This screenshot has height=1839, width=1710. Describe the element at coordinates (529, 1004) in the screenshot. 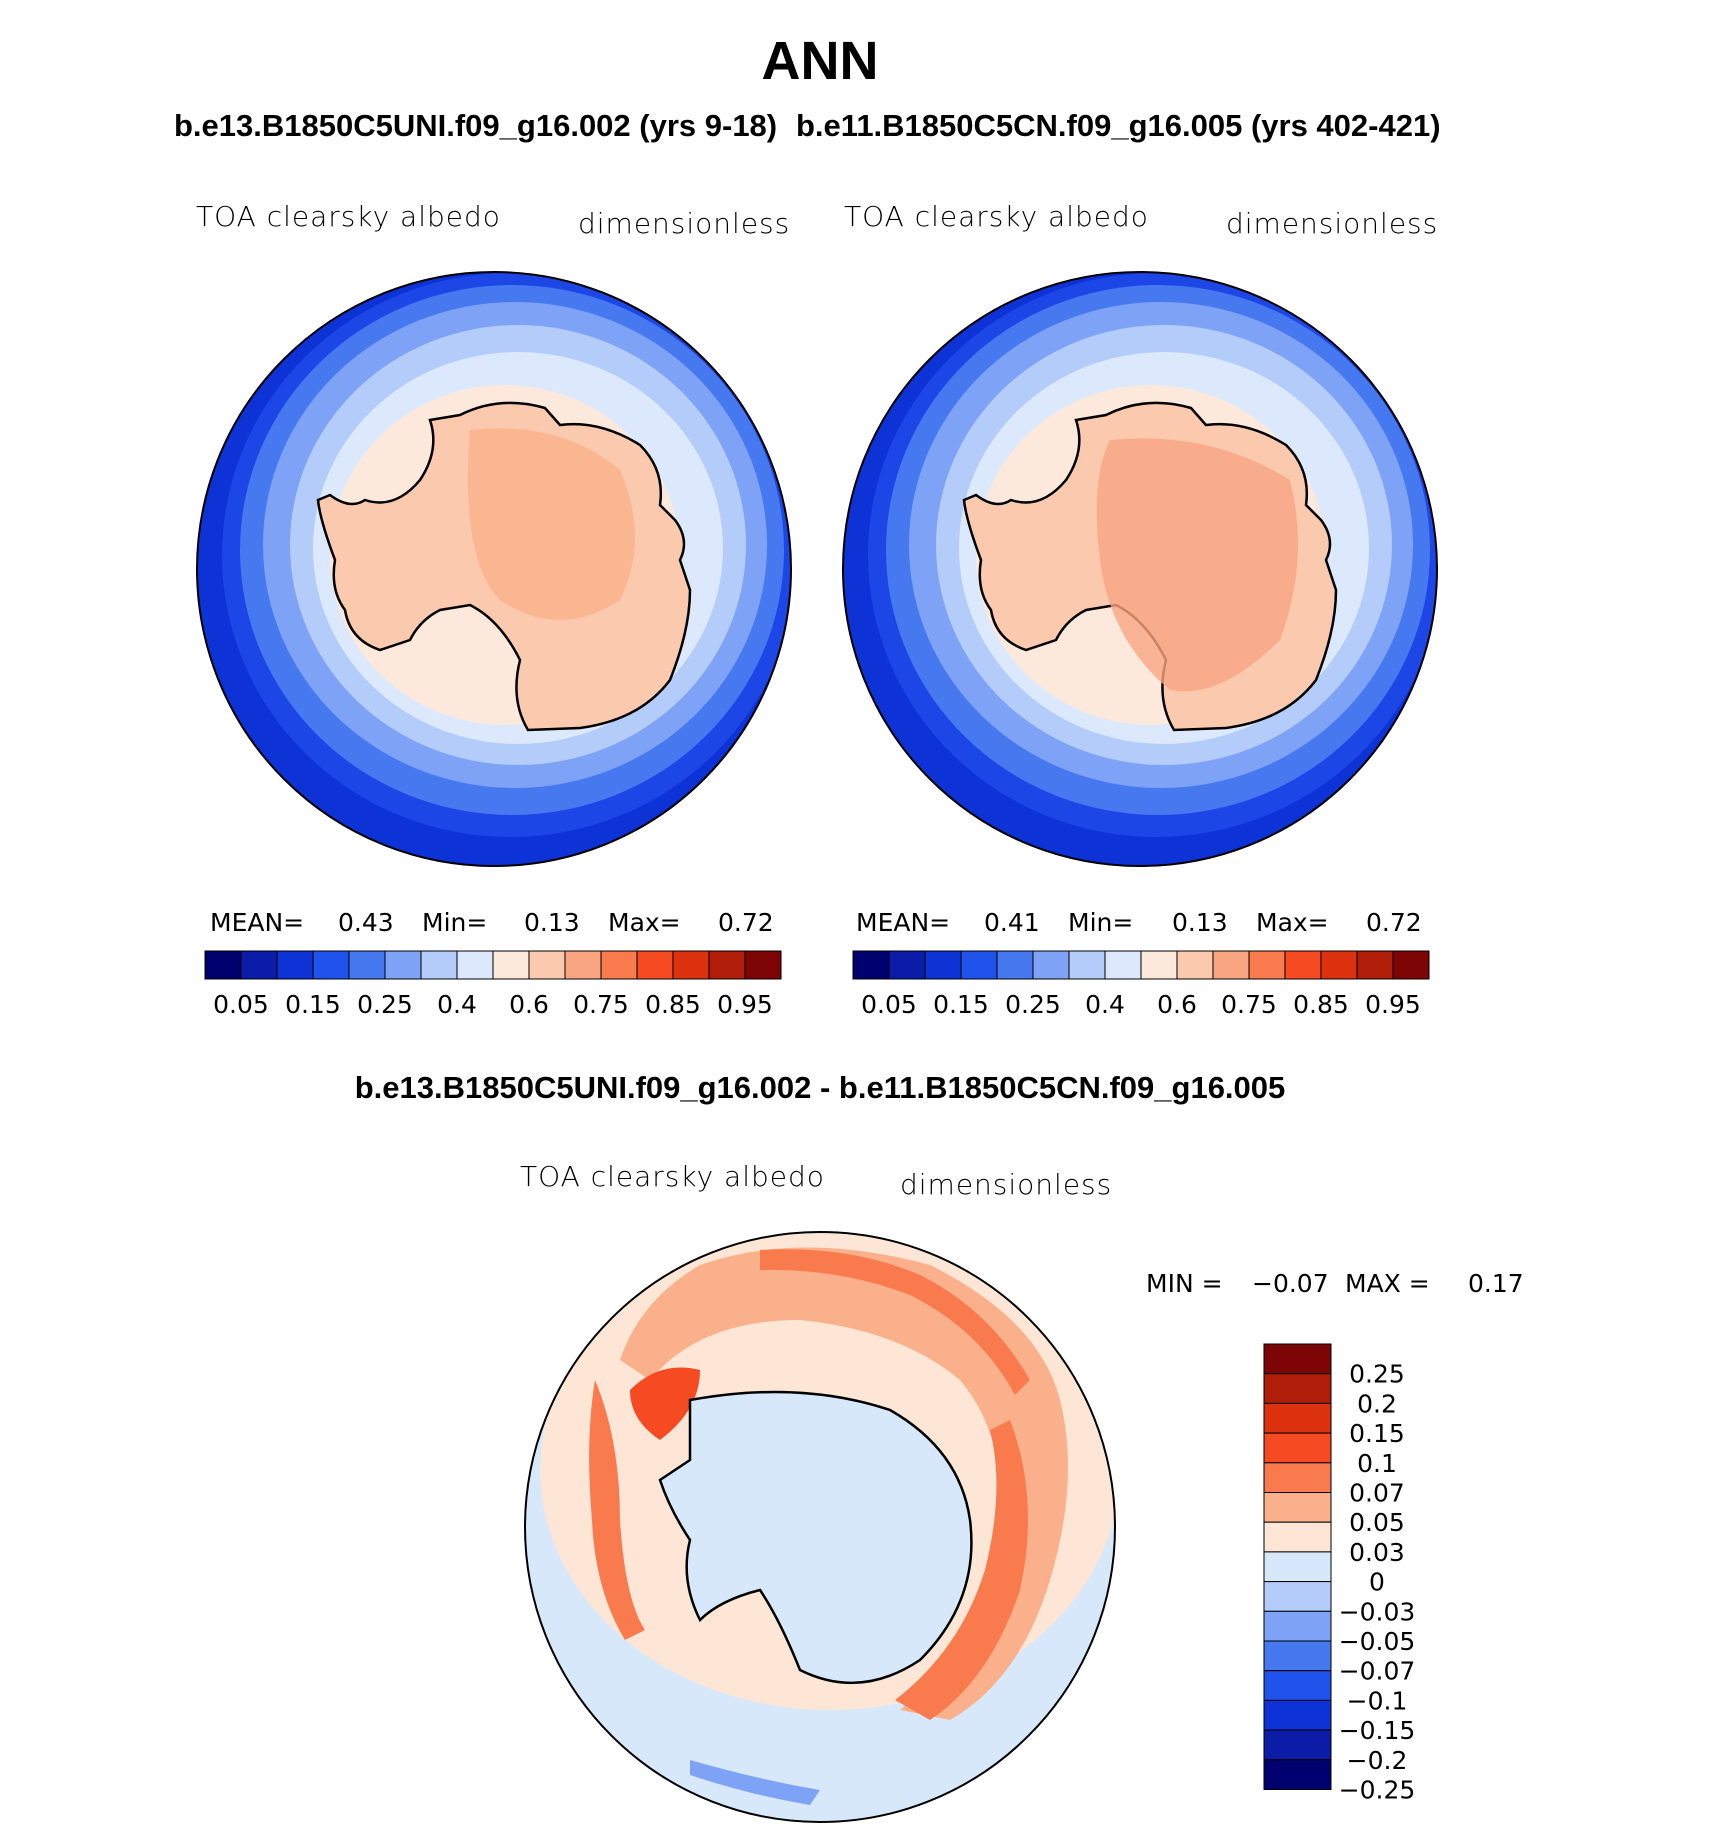

I see `left-colorbar-tick-label: 0.6` at that location.